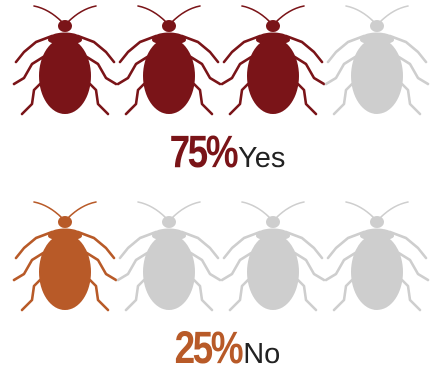 This screenshot has width=440, height=373. Describe the element at coordinates (203, 151) in the screenshot. I see `yes-percent: 75%` at that location.